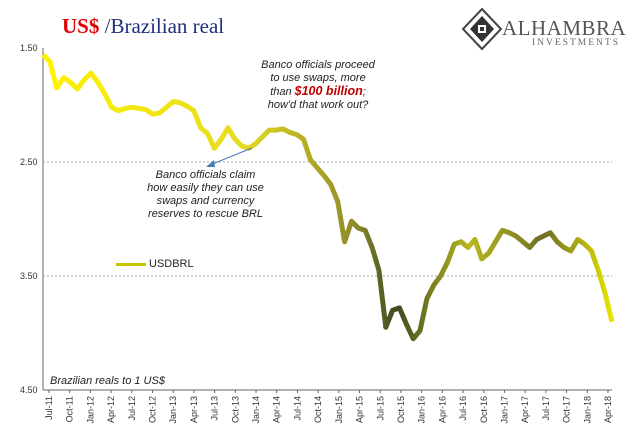 This screenshot has height=441, width=641. What do you see at coordinates (162, 26) in the screenshot?
I see `title-rest: /Brazilian real` at bounding box center [162, 26].